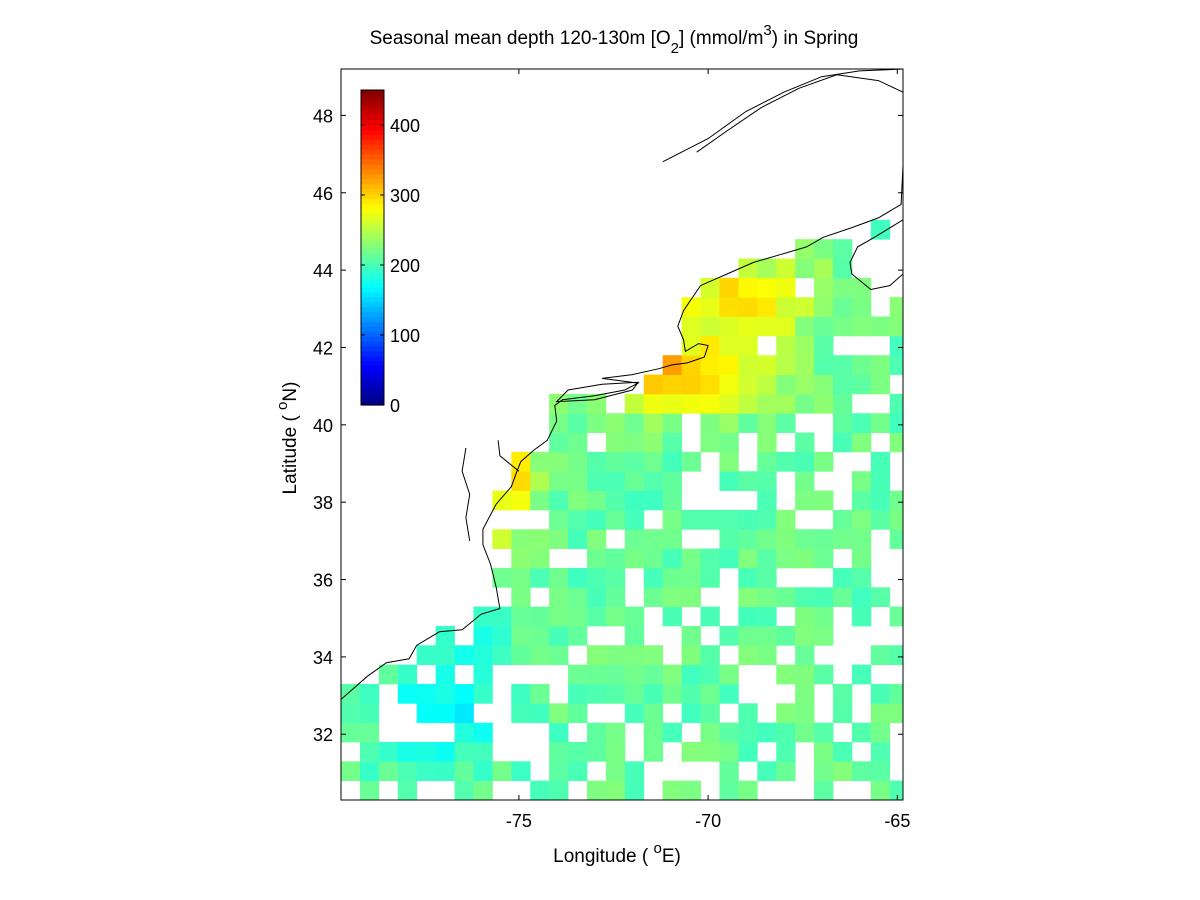  I want to click on colorbar: 0 100 200 300 400, so click(390, 252).